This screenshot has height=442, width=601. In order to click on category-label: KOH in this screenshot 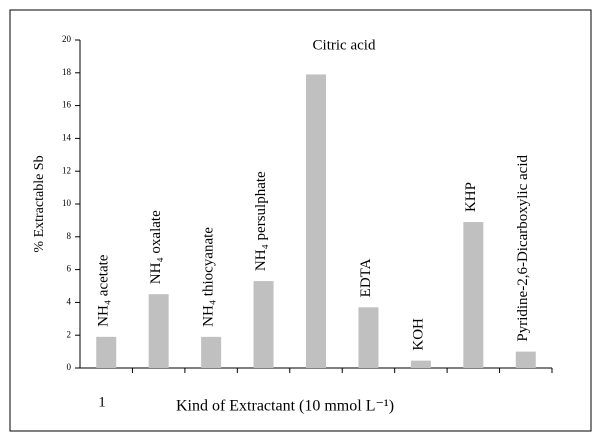, I will do `click(418, 334)`.